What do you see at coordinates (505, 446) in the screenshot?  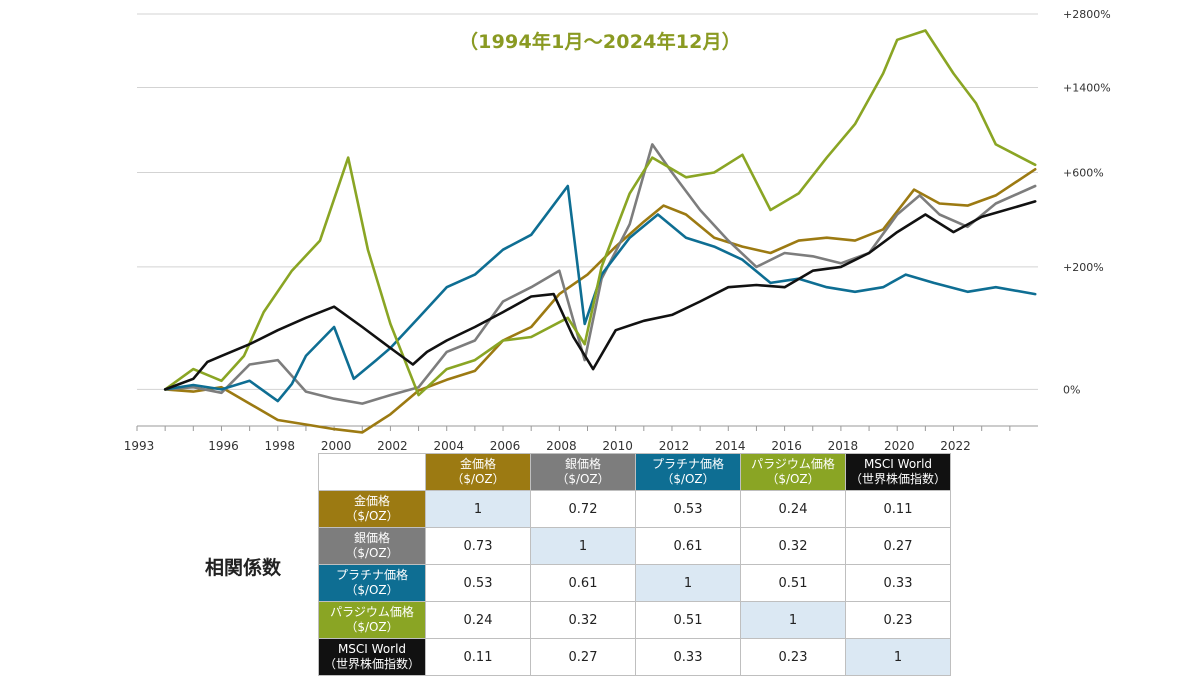 I see `x-tick-label: 2006` at bounding box center [505, 446].